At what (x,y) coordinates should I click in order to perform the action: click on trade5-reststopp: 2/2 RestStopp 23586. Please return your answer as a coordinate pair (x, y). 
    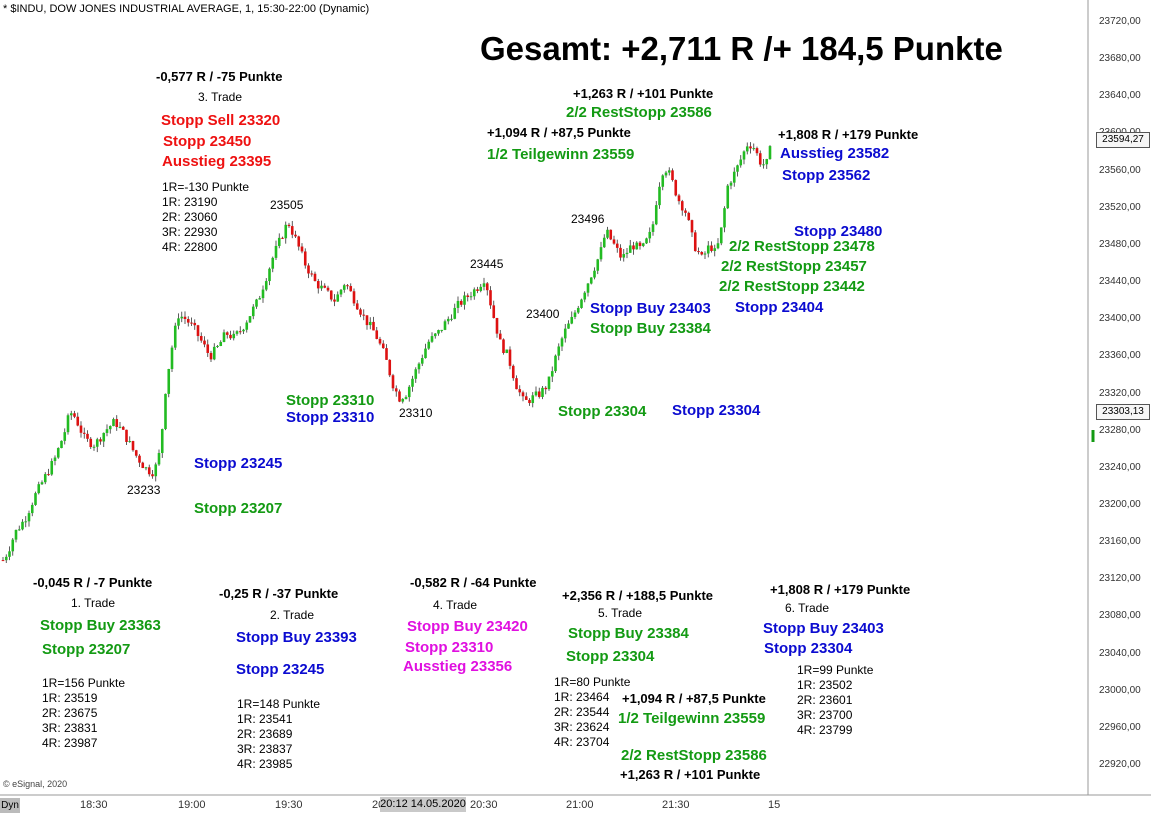
    Looking at the image, I should click on (694, 755).